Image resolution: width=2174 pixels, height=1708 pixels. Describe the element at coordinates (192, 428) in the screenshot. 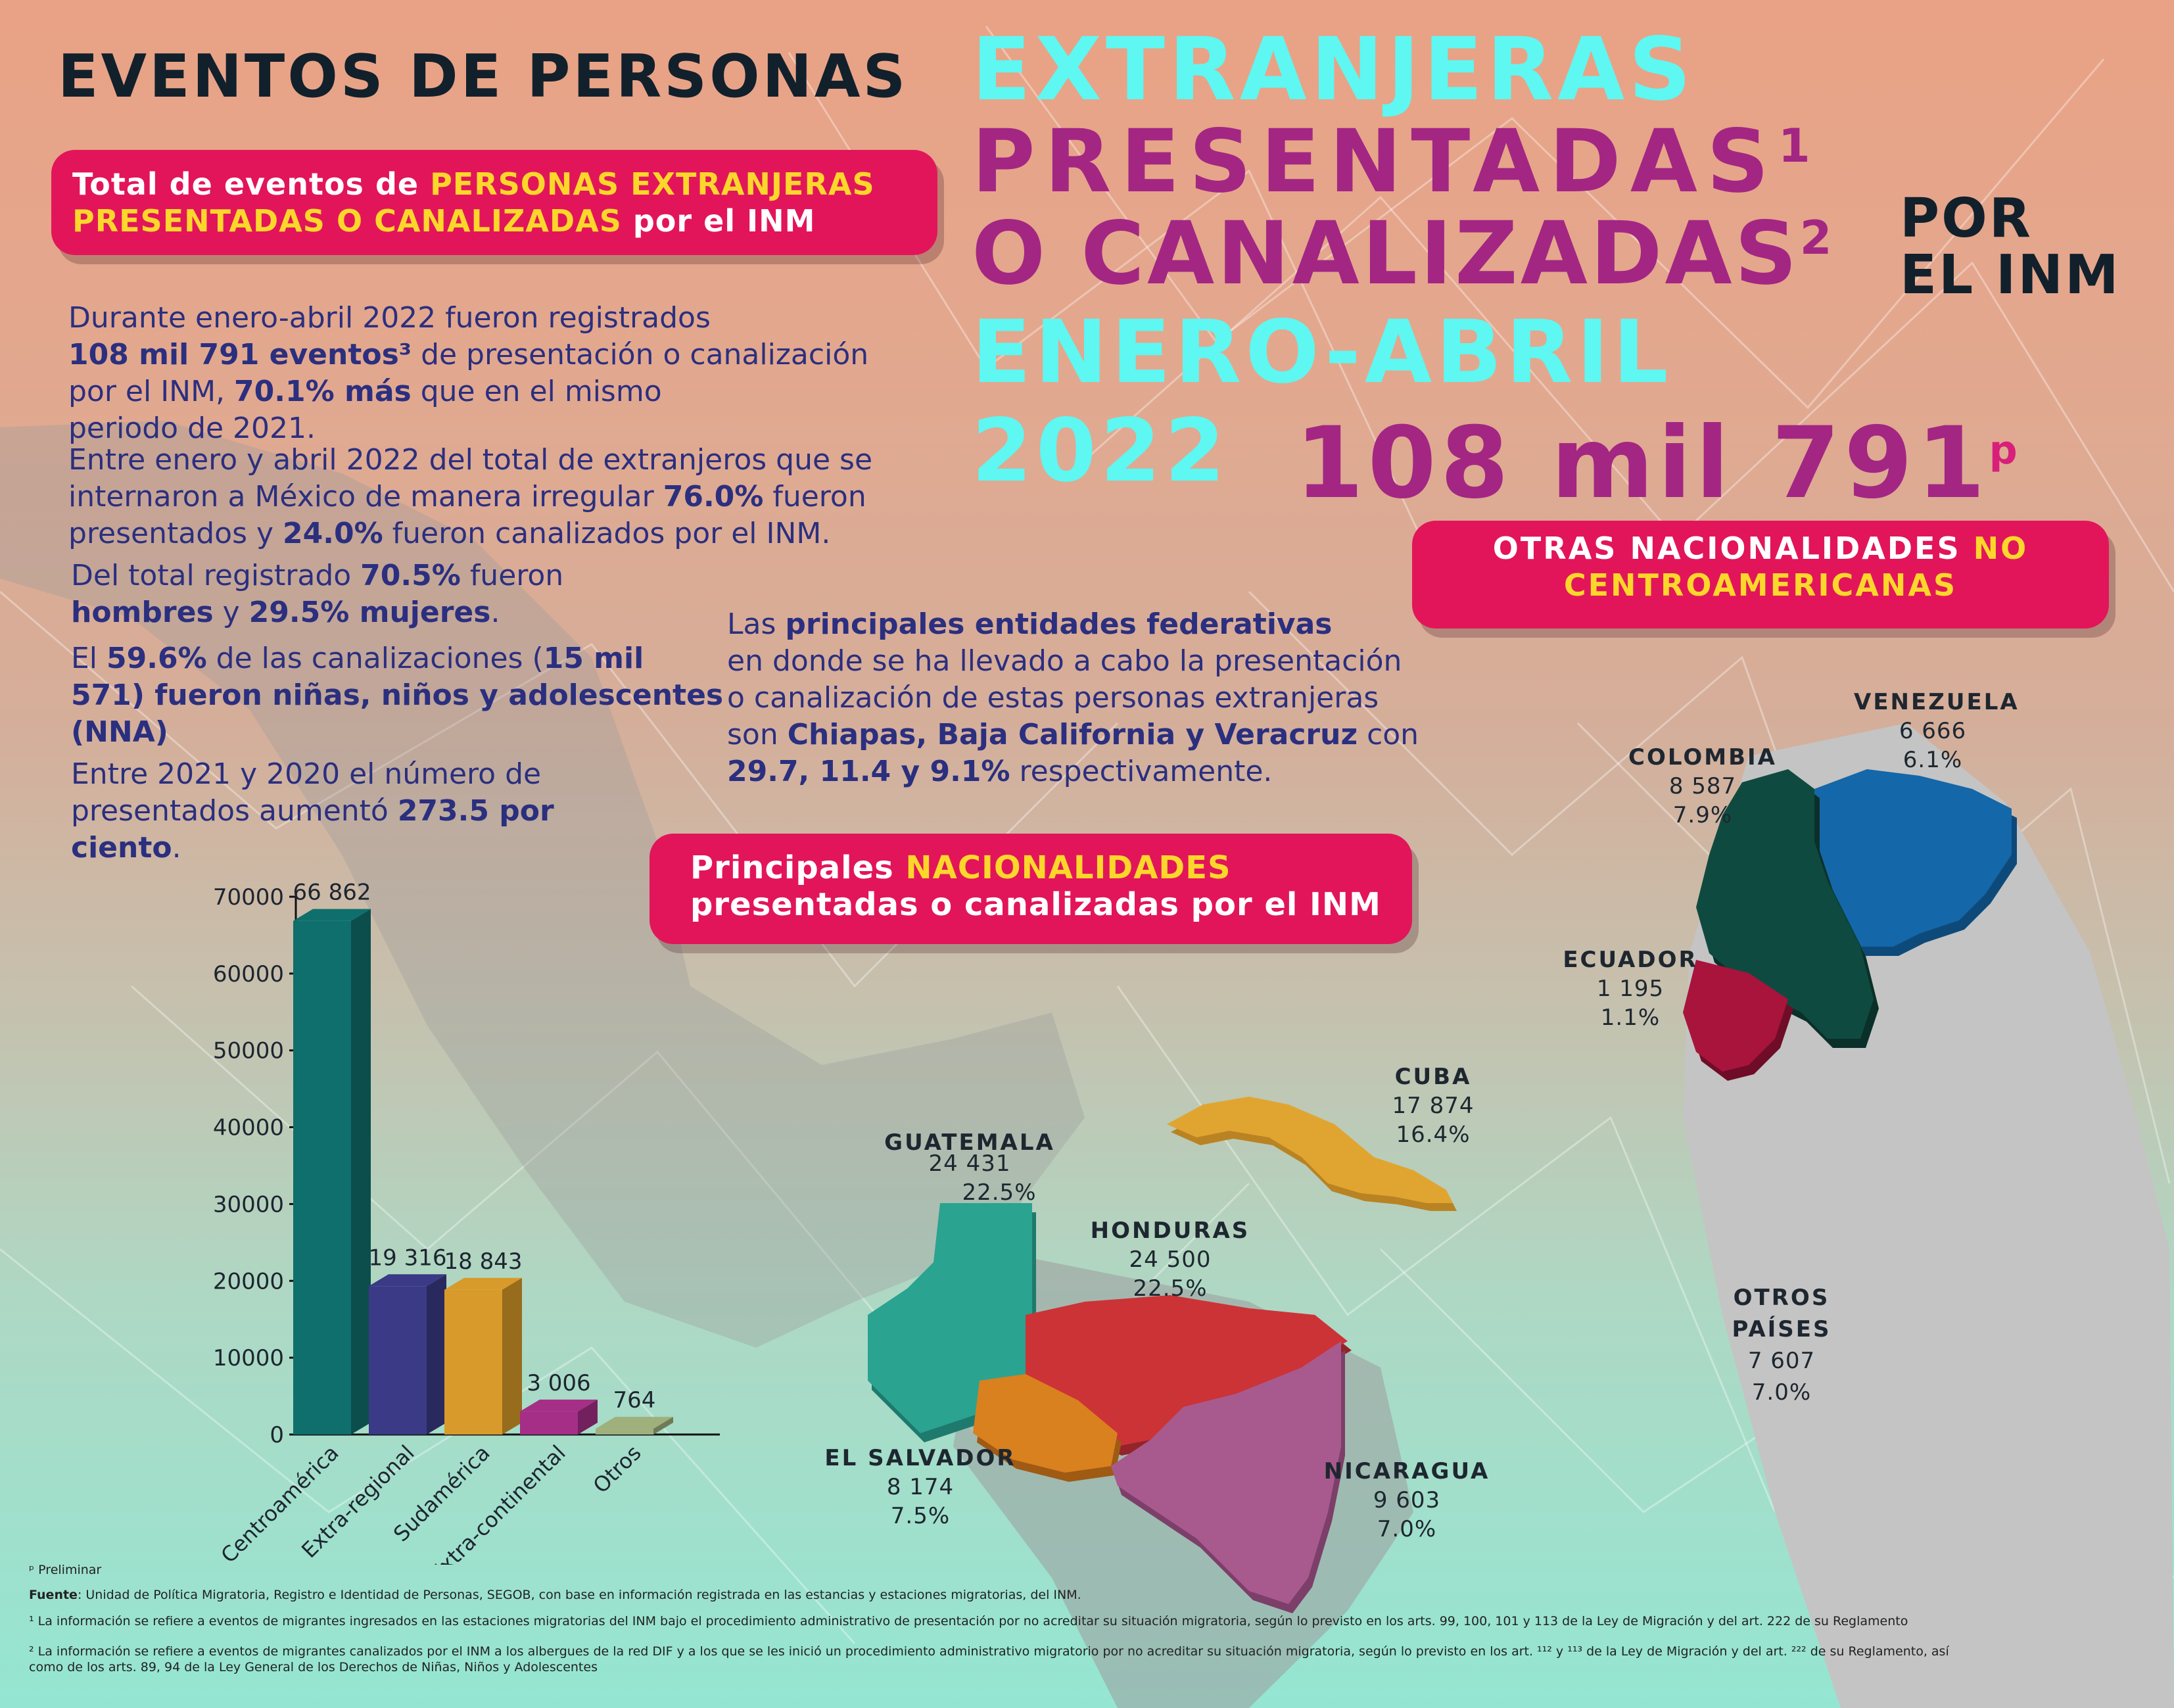

I see `text: periodo de 2021.` at that location.